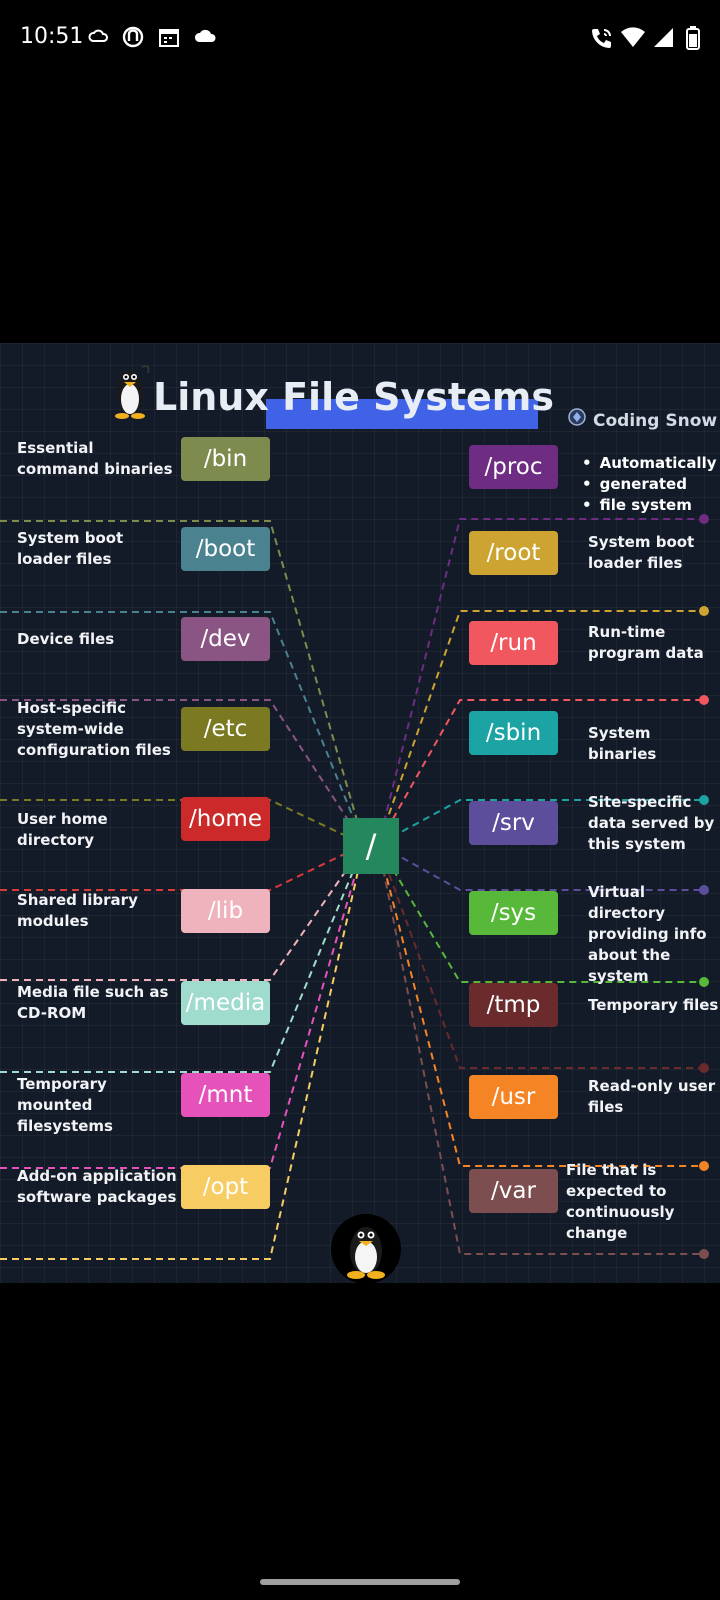  What do you see at coordinates (577, 421) in the screenshot?
I see `coding-snow-logo-icon` at bounding box center [577, 421].